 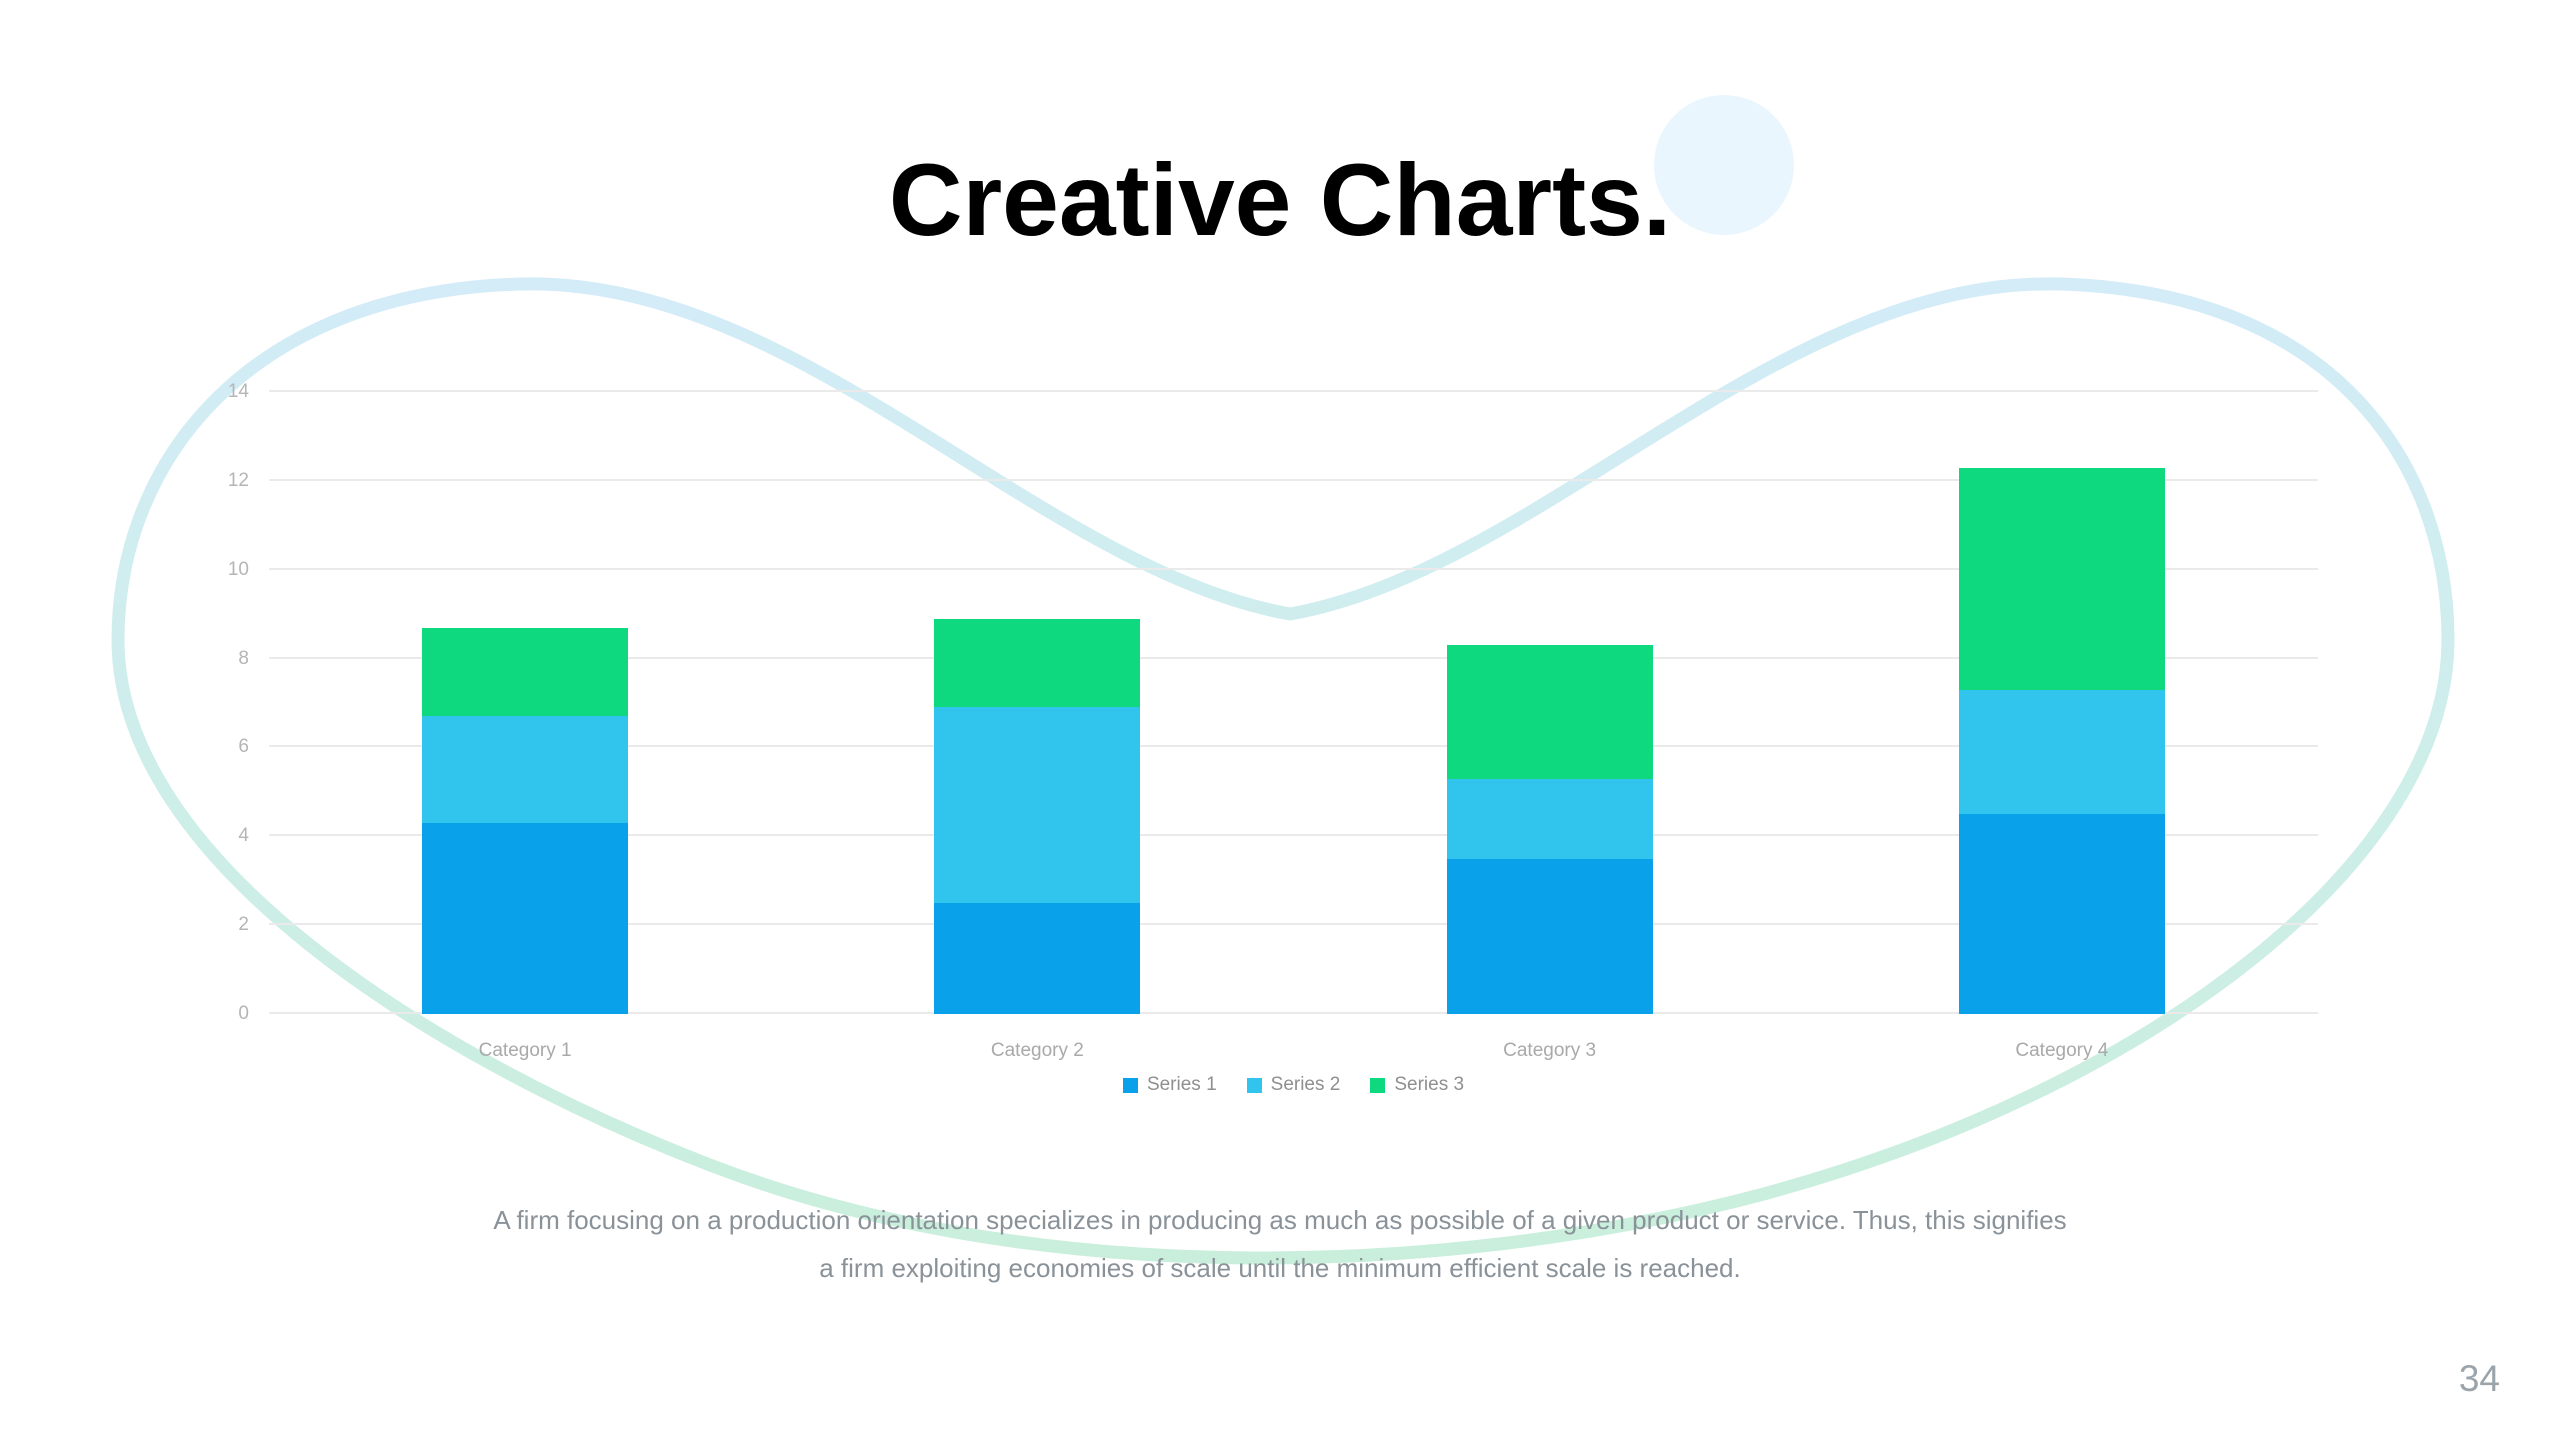 I want to click on y-axis-tick-label: 6, so click(x=243, y=747).